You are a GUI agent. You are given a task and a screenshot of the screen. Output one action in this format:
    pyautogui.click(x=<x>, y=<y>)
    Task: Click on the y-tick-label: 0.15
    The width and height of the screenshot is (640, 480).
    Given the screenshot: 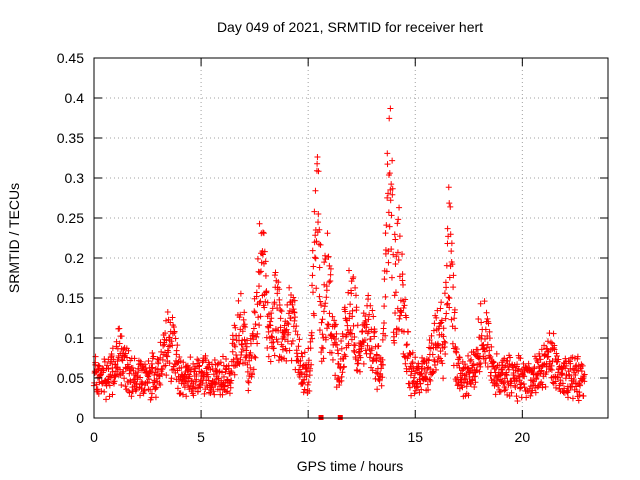 What is the action you would take?
    pyautogui.click(x=70, y=298)
    